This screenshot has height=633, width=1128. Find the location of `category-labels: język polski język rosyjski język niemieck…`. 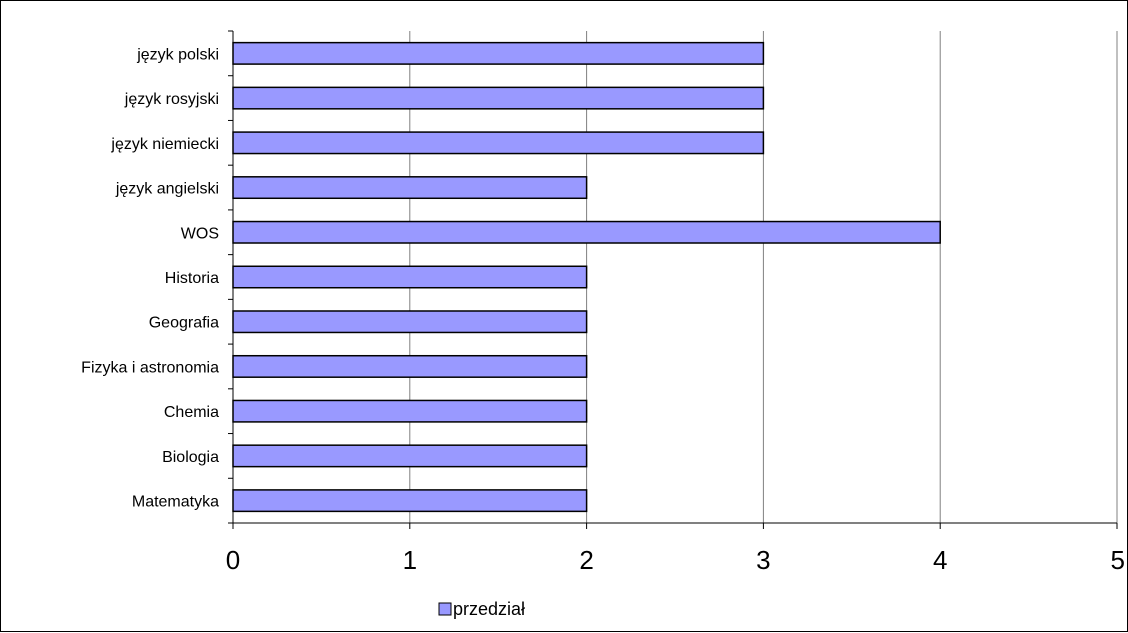

category-labels: język polski język rosyjski język niemieck… is located at coordinates (150, 278).